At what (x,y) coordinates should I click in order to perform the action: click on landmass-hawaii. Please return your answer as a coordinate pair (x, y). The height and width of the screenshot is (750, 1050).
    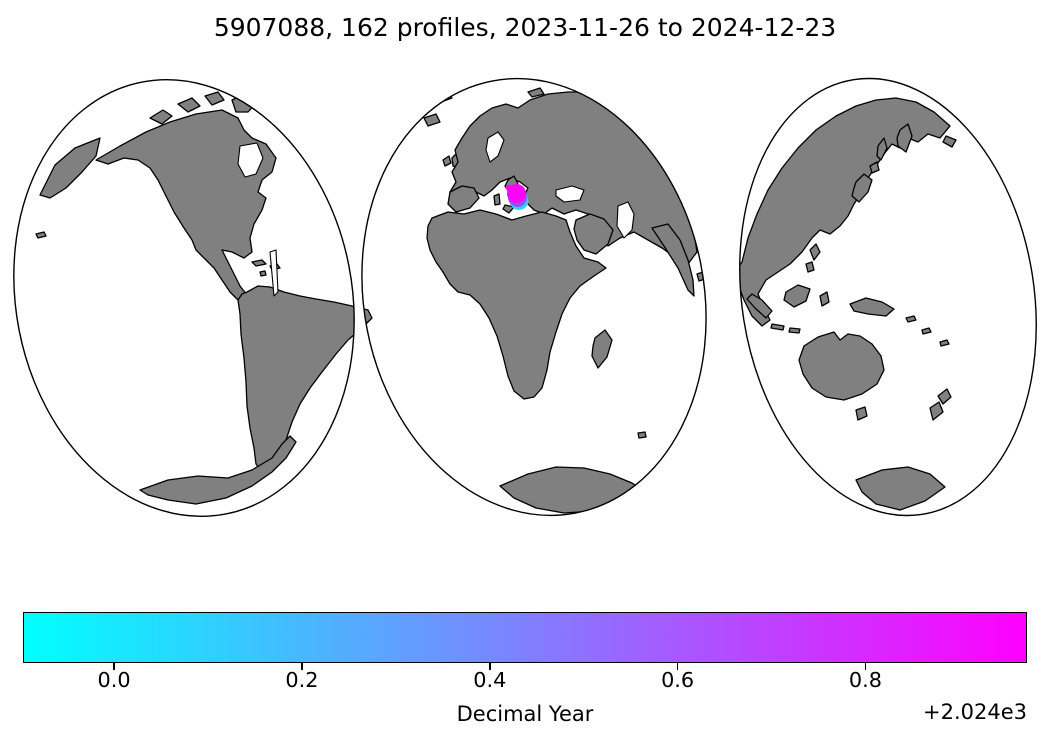
    Looking at the image, I should click on (41, 235).